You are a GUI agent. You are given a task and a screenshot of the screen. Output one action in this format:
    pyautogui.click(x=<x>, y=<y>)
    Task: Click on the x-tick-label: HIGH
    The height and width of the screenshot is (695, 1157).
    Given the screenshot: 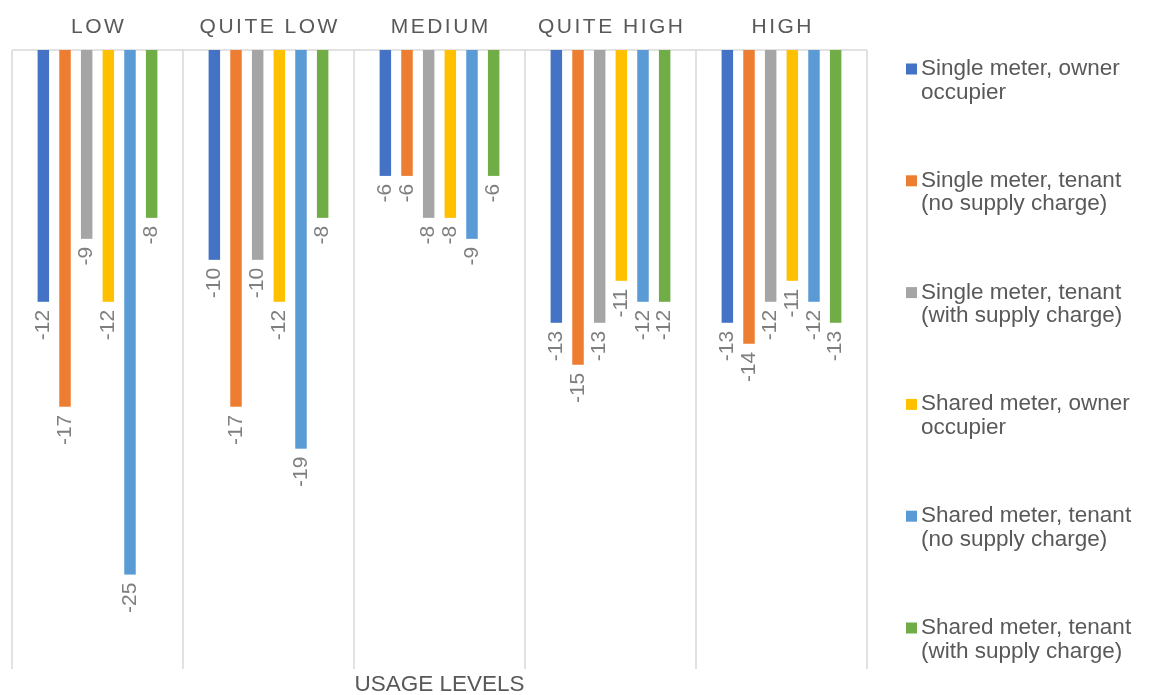 What is the action you would take?
    pyautogui.click(x=782, y=25)
    